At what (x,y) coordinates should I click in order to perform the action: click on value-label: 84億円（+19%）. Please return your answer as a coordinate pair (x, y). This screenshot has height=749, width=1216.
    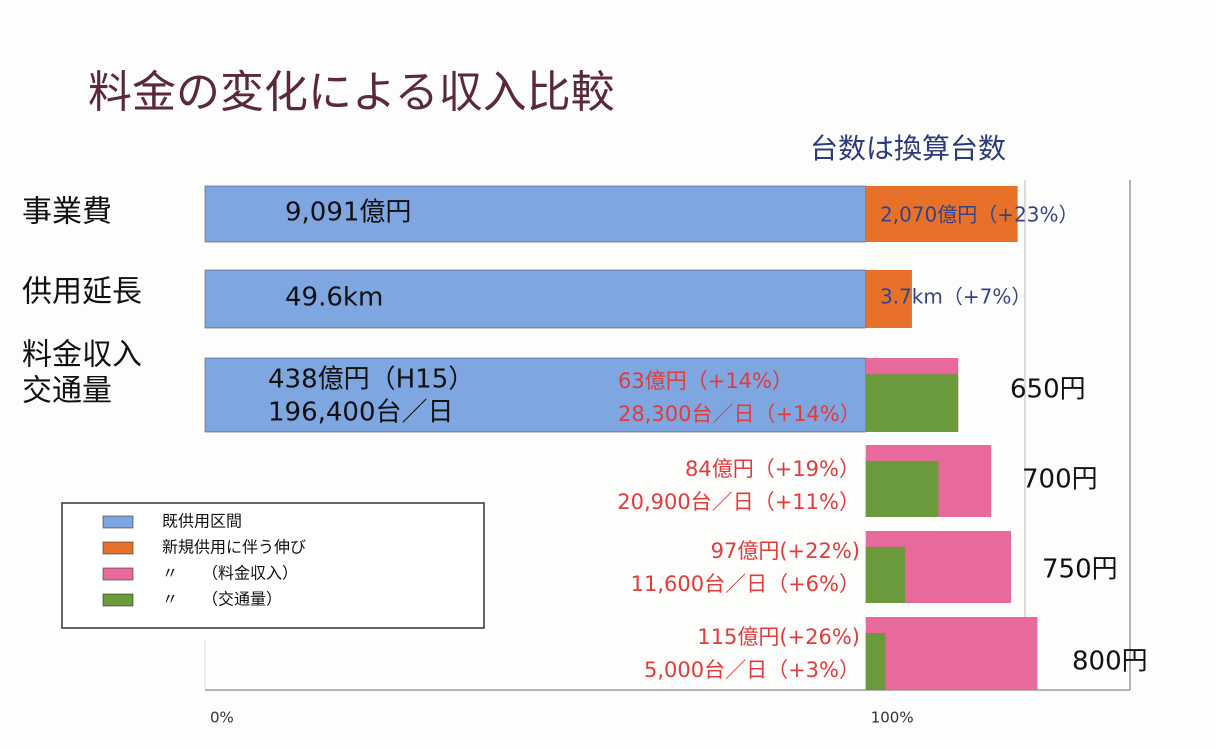
    Looking at the image, I should click on (772, 469).